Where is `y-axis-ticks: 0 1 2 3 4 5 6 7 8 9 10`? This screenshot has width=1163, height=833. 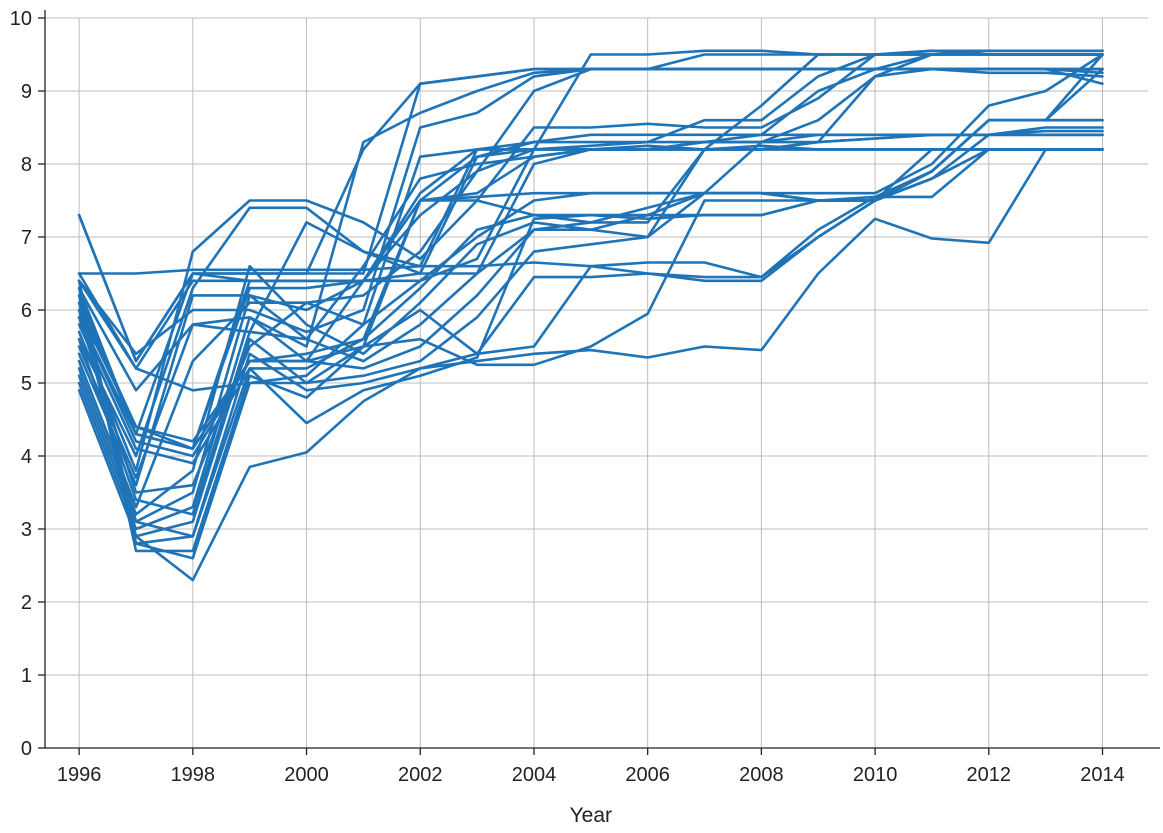
y-axis-ticks: 0 1 2 3 4 5 6 7 8 9 10 is located at coordinates (27, 384).